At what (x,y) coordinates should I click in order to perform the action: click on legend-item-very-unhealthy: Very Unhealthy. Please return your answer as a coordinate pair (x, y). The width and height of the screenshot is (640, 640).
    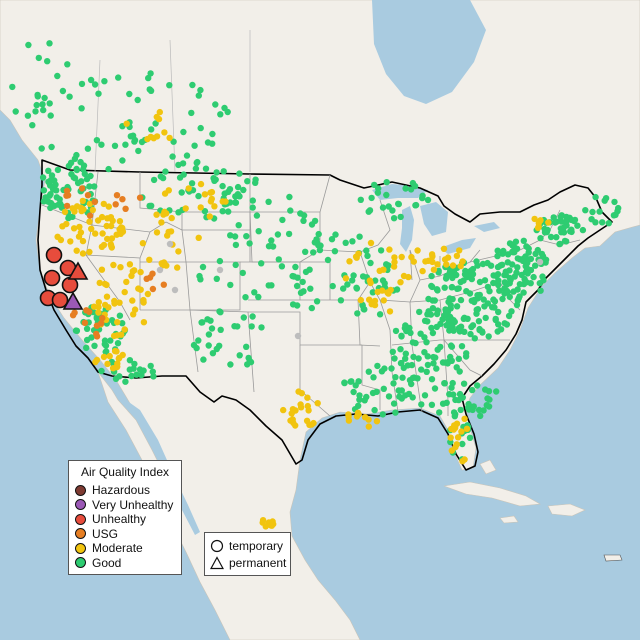
    Looking at the image, I should click on (125, 505).